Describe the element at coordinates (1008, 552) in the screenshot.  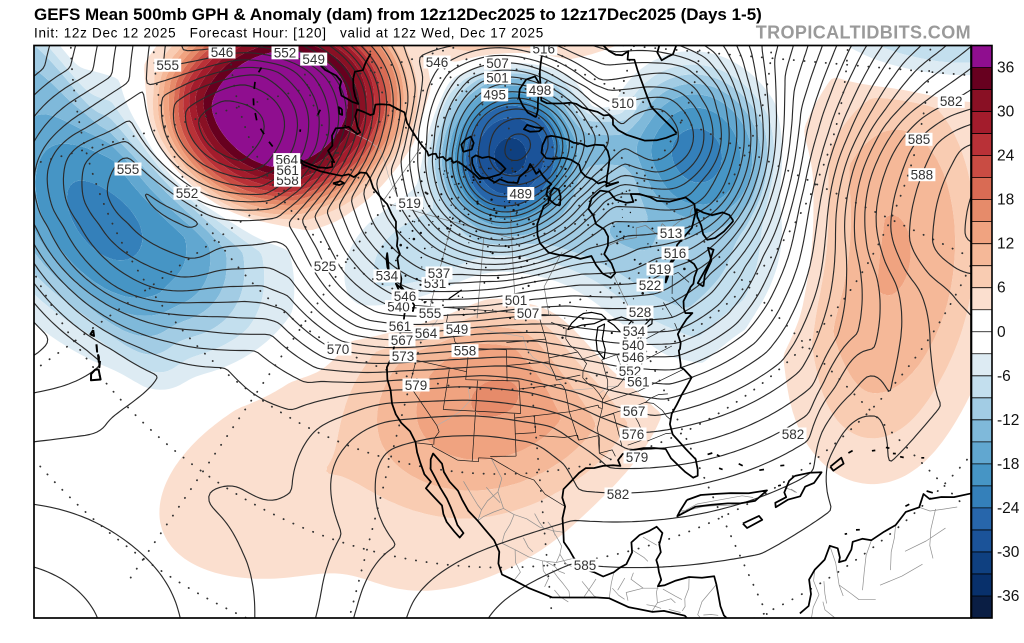
I see `svg-text: -30` at that location.